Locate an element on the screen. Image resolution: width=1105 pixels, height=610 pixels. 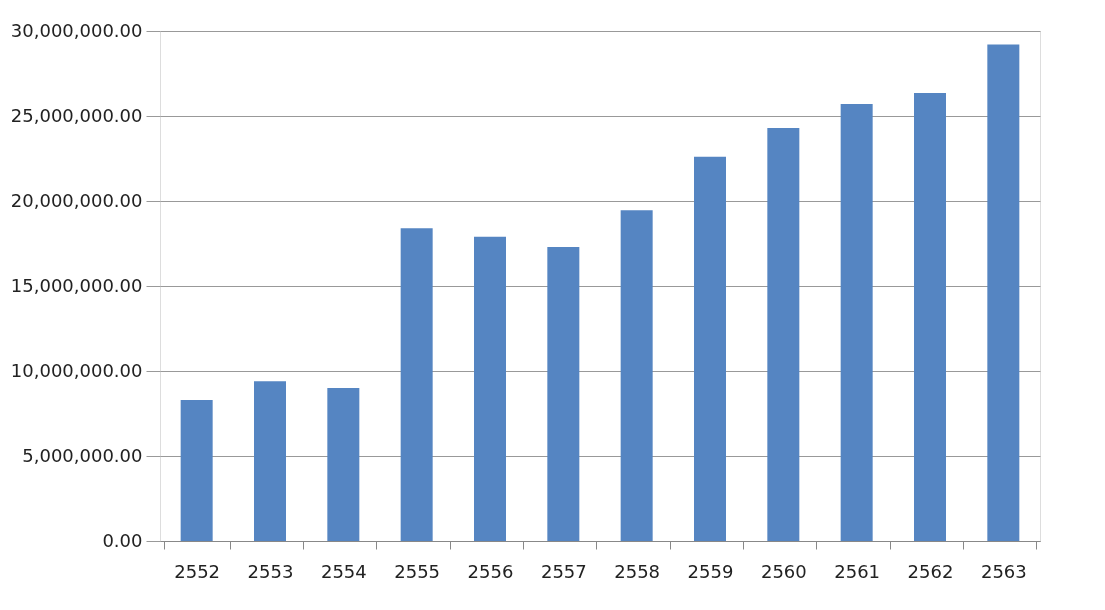
x-tick-label: 2561 is located at coordinates (857, 571).